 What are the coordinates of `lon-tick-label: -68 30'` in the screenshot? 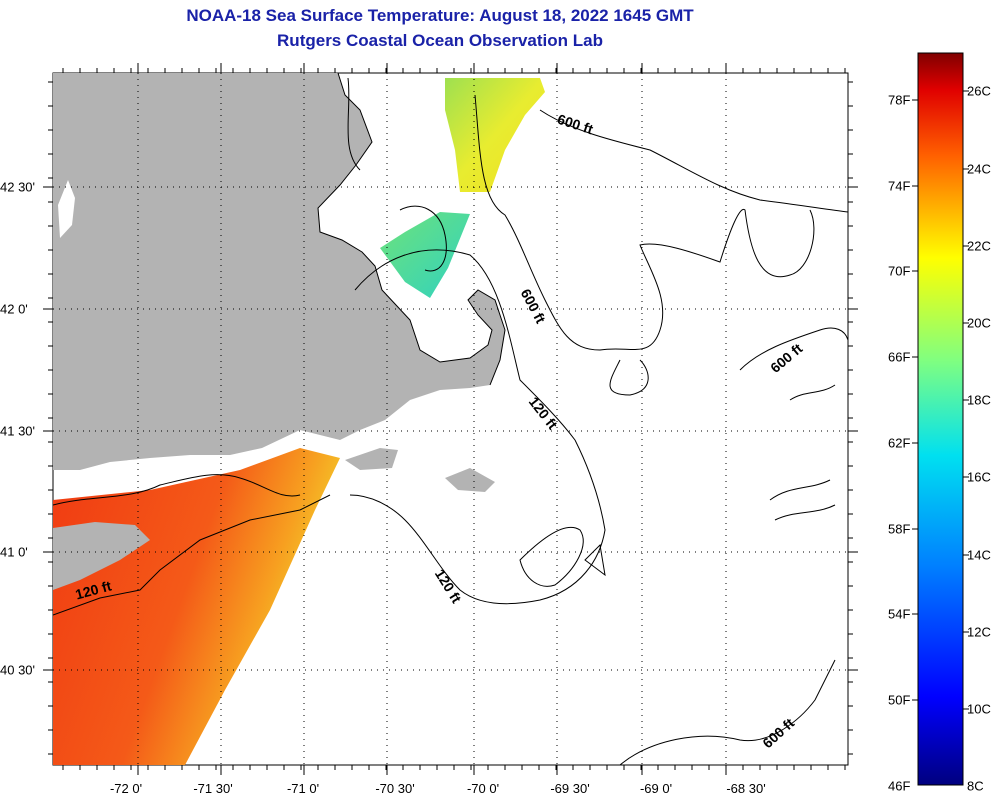 It's located at (746, 788).